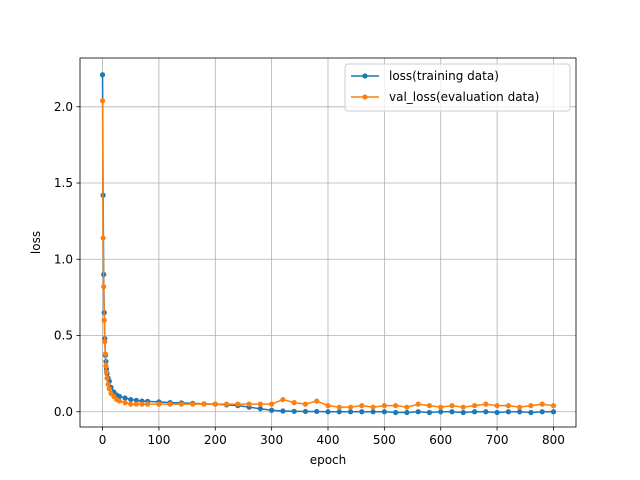 The height and width of the screenshot is (480, 640). I want to click on x-tick-label: 400, so click(328, 440).